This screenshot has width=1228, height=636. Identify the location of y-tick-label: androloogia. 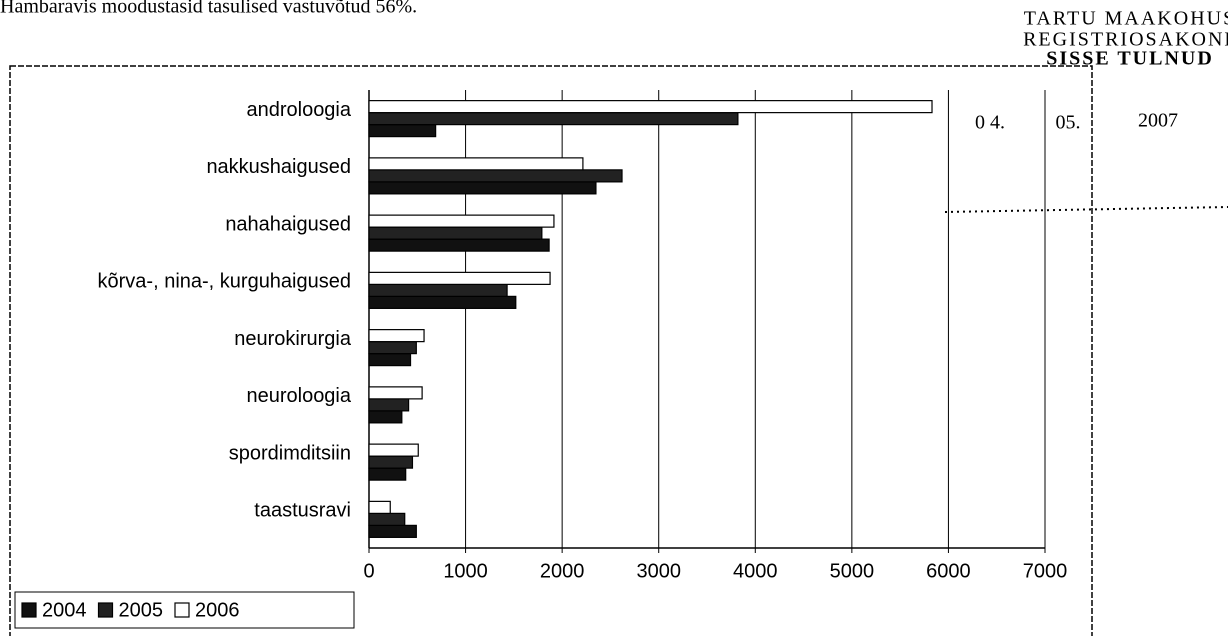
(298, 110).